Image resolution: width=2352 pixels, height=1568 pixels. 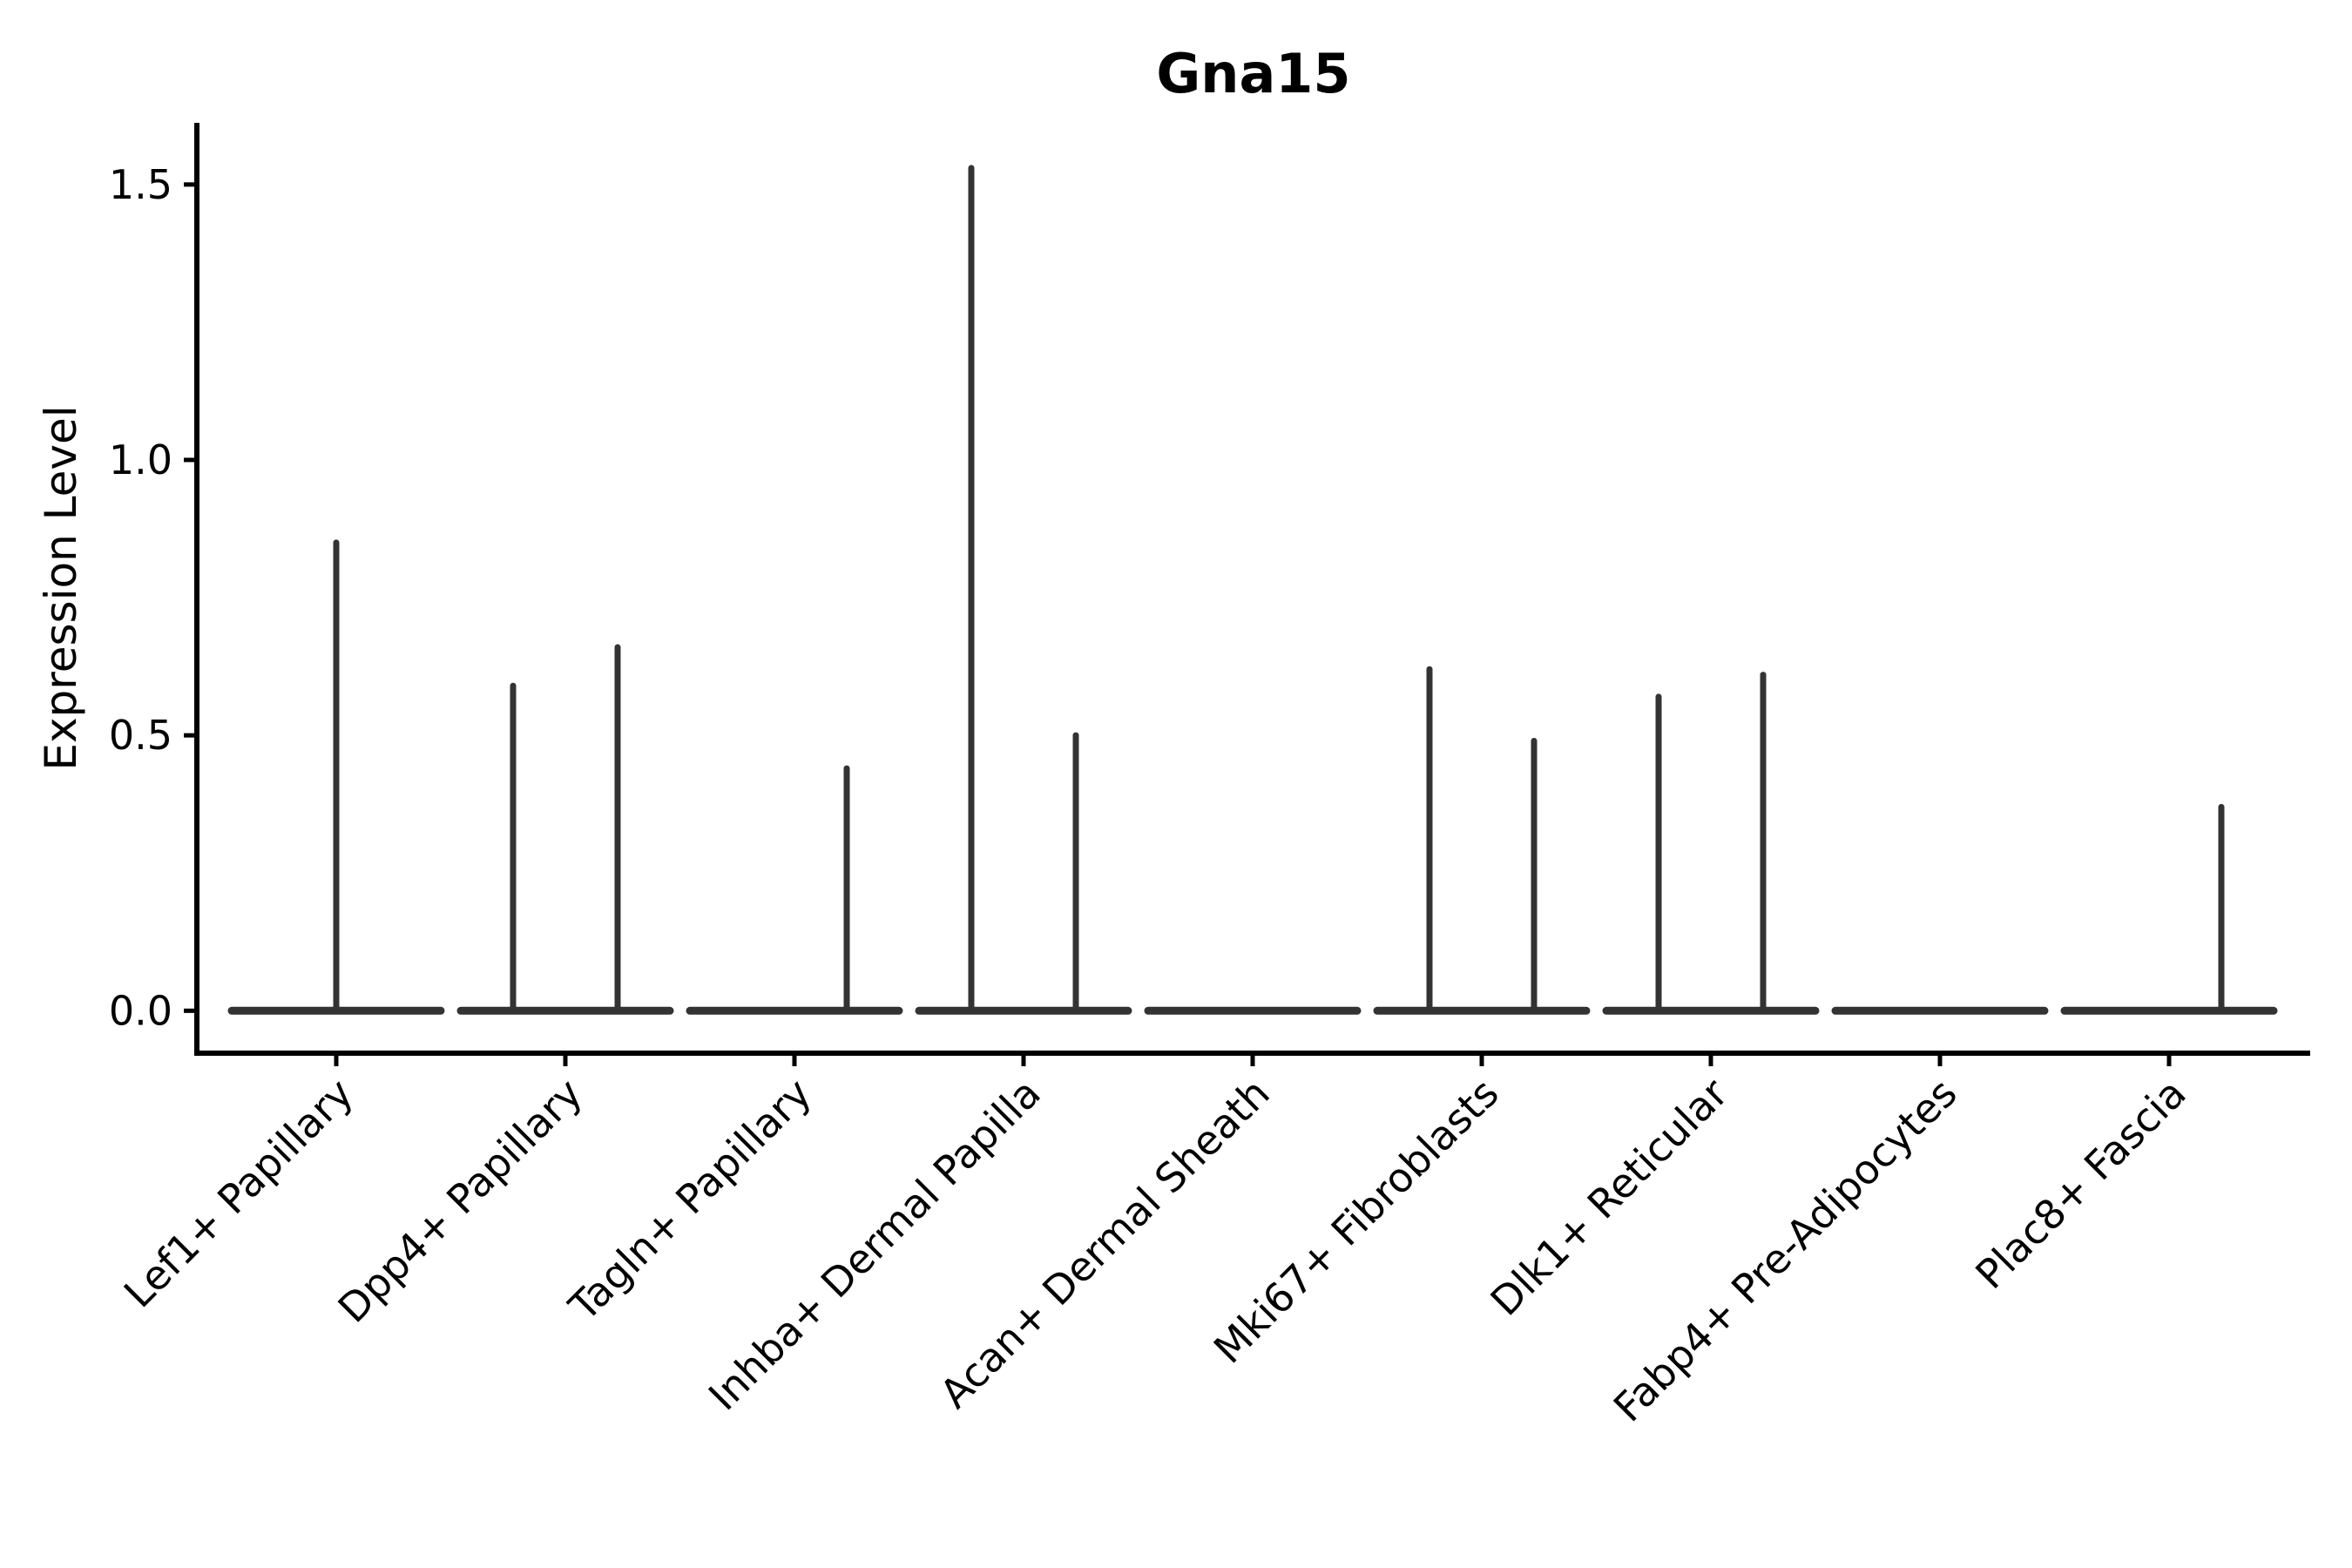 I want to click on y-tick-label: 1.0, so click(x=140, y=460).